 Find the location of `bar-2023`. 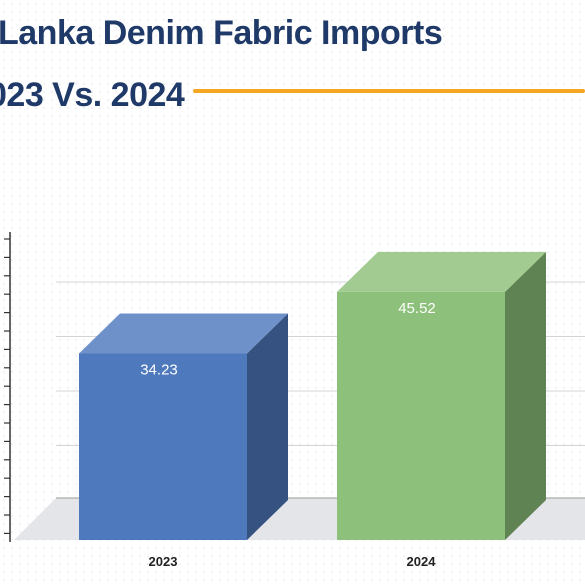

bar-2023 is located at coordinates (183, 426).